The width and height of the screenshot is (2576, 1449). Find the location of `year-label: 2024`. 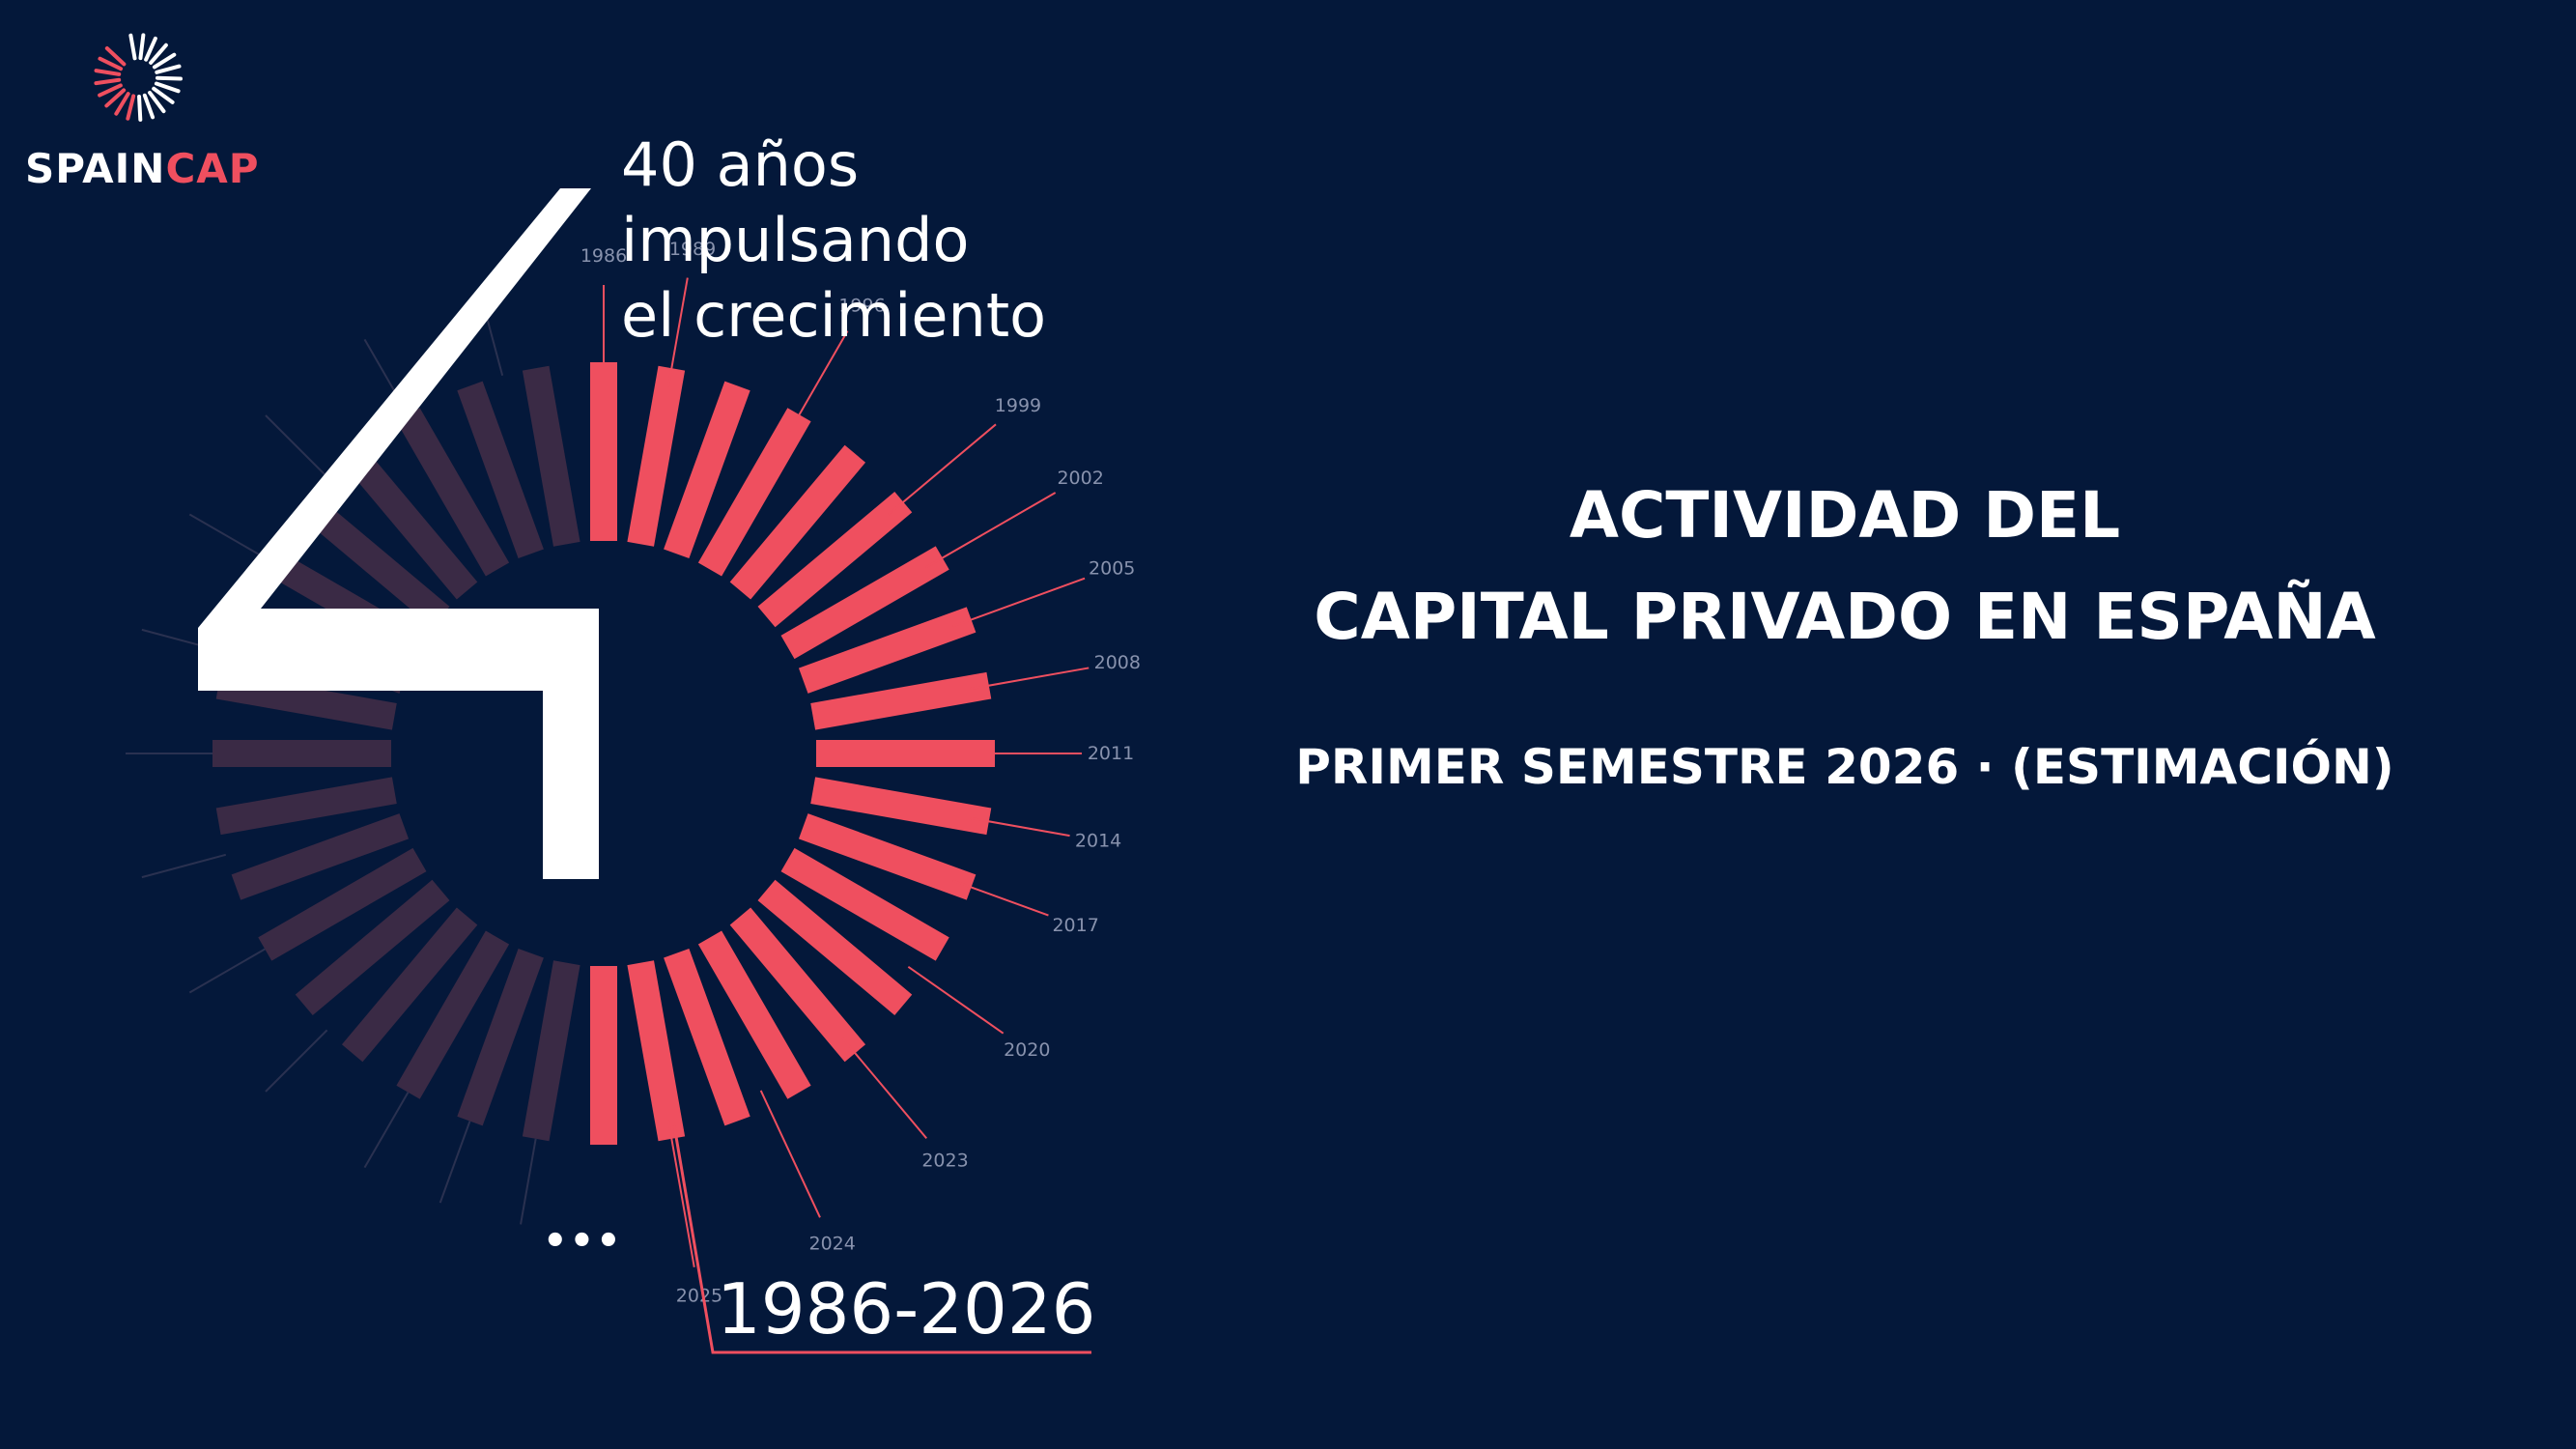

year-label: 2024 is located at coordinates (831, 1244).